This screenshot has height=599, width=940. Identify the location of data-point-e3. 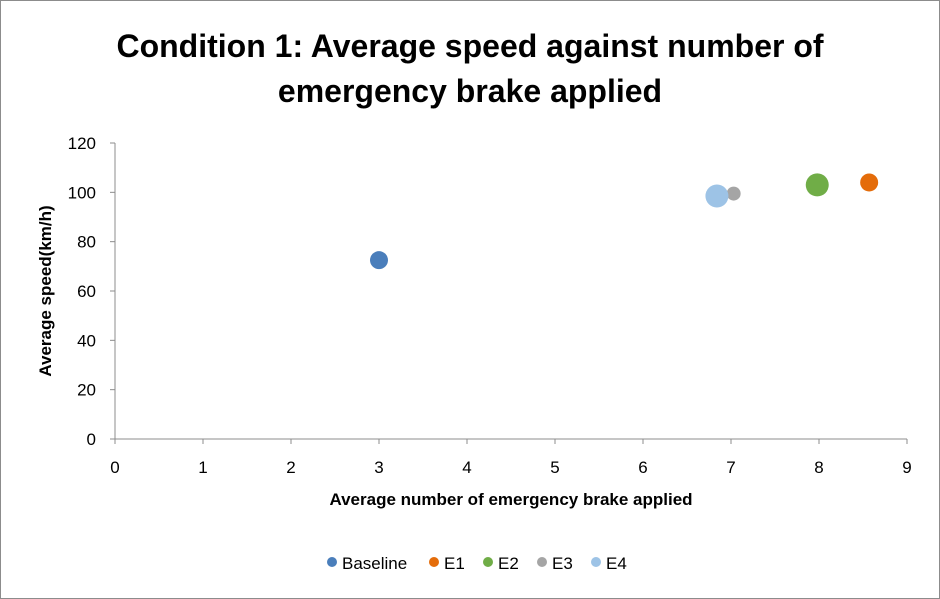
(733, 193).